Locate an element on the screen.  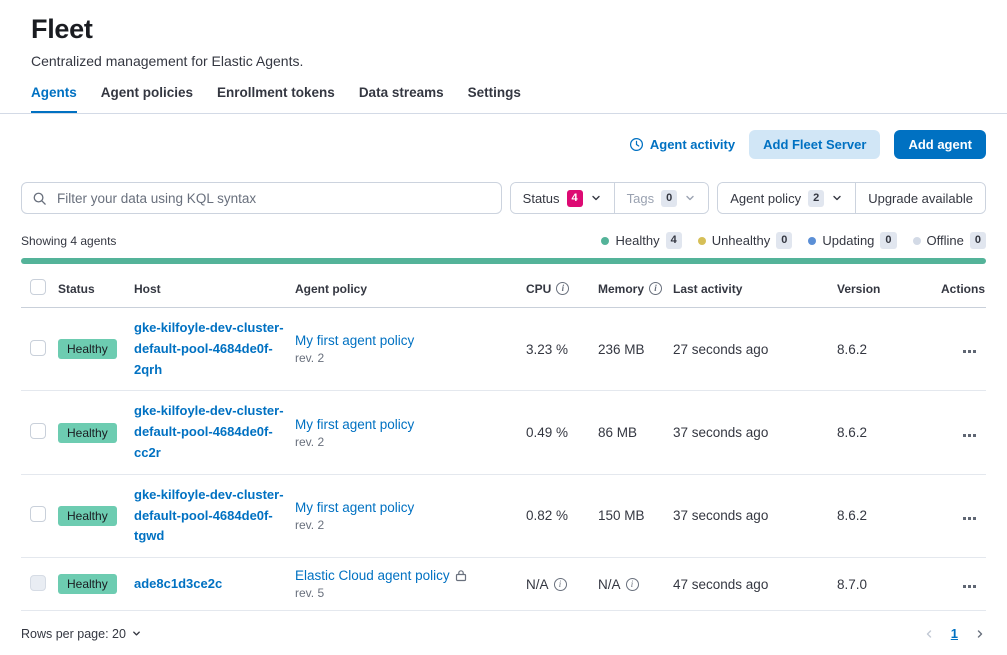
add-agent-button: Add agent is located at coordinates (940, 144).